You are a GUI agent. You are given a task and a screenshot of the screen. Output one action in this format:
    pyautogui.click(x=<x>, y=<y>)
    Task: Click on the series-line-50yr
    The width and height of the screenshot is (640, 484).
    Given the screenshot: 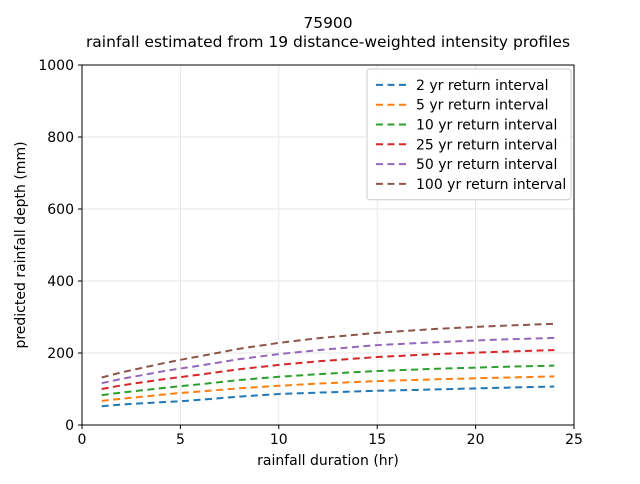 What is the action you would take?
    pyautogui.click(x=328, y=360)
    